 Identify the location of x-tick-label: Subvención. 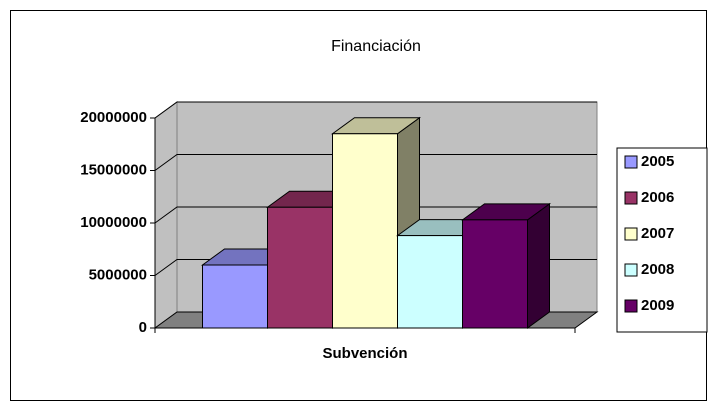
(364, 353).